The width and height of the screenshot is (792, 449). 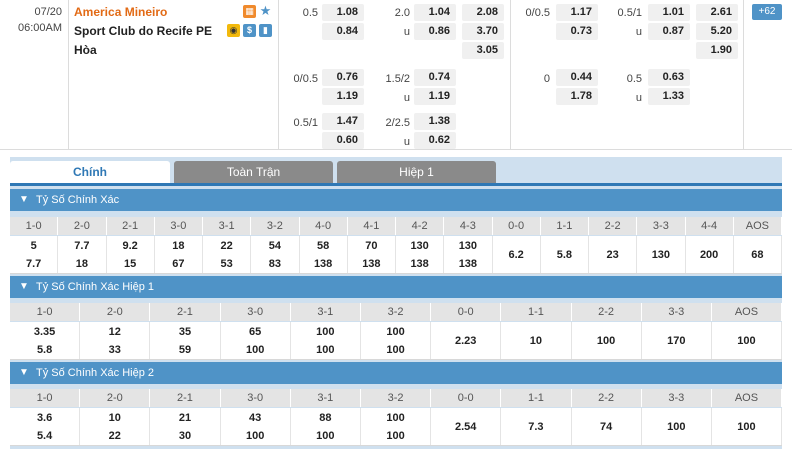 I want to click on odds-value: 100, so click(x=395, y=417).